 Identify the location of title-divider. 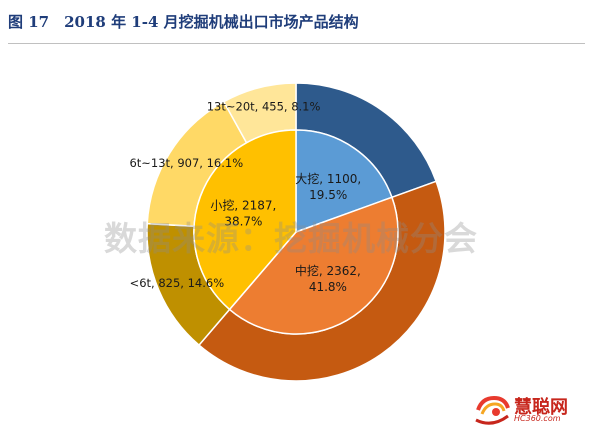
(296, 43).